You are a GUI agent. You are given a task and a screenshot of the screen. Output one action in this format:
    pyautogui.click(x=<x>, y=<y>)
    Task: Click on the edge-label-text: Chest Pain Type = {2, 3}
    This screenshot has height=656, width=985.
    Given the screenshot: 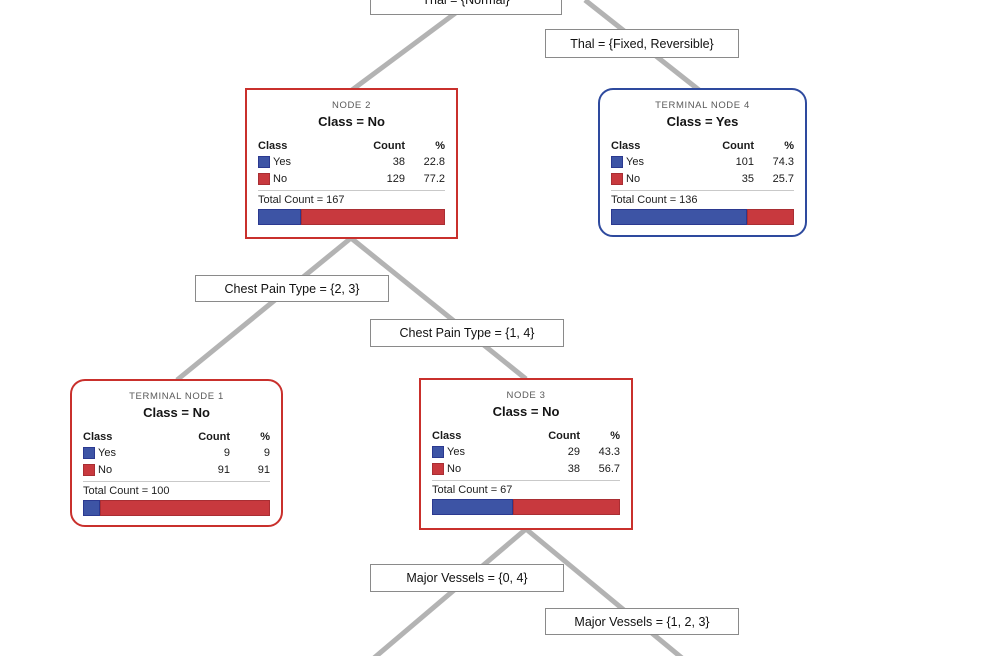 What is the action you would take?
    pyautogui.click(x=292, y=288)
    